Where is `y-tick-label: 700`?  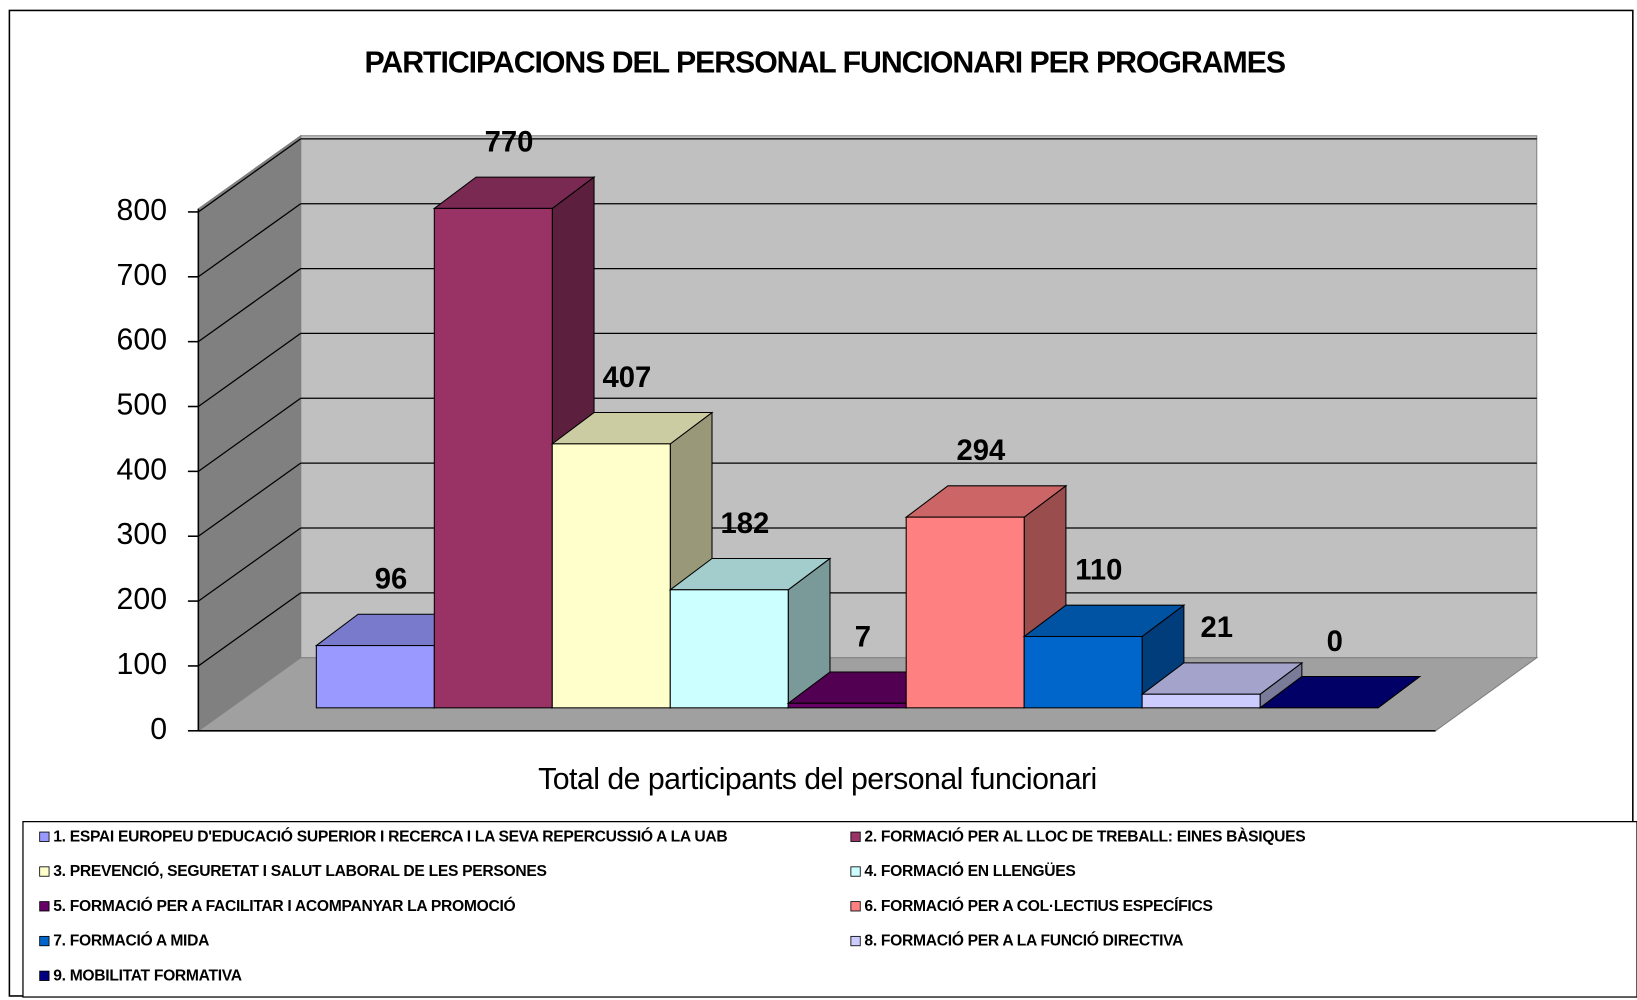
y-tick-label: 700 is located at coordinates (142, 275).